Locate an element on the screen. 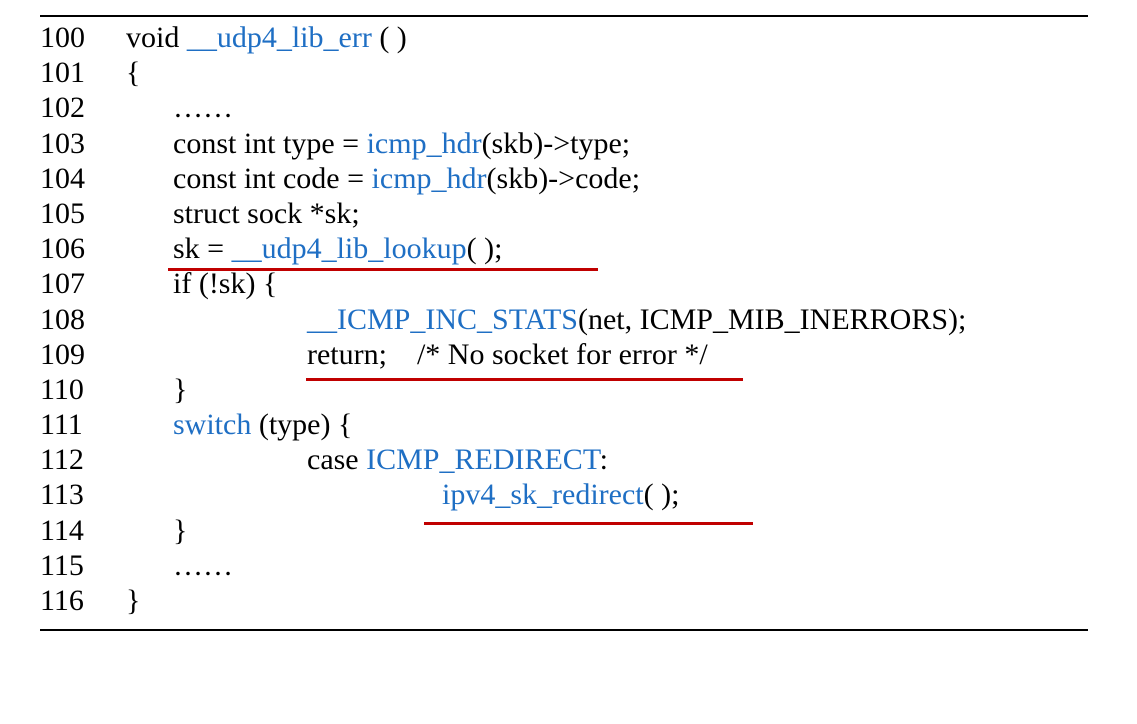 The height and width of the screenshot is (724, 1137). line-content: if (!sk) { is located at coordinates (225, 283).